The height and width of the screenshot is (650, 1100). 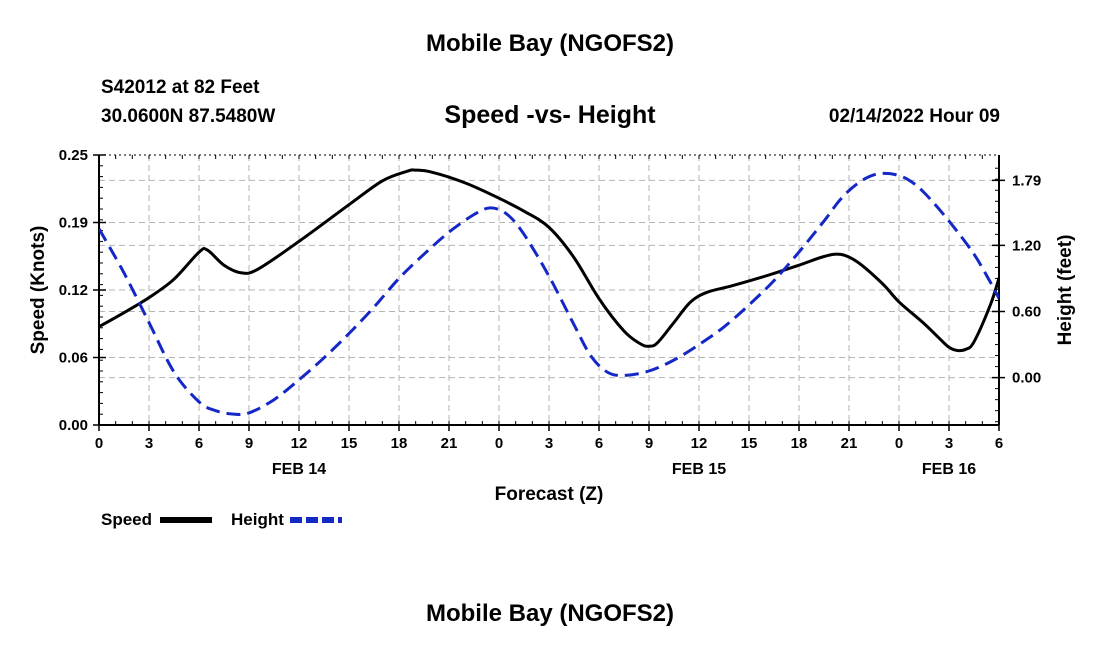 I want to click on y-right-tick-label: 1.79, so click(x=1026, y=180).